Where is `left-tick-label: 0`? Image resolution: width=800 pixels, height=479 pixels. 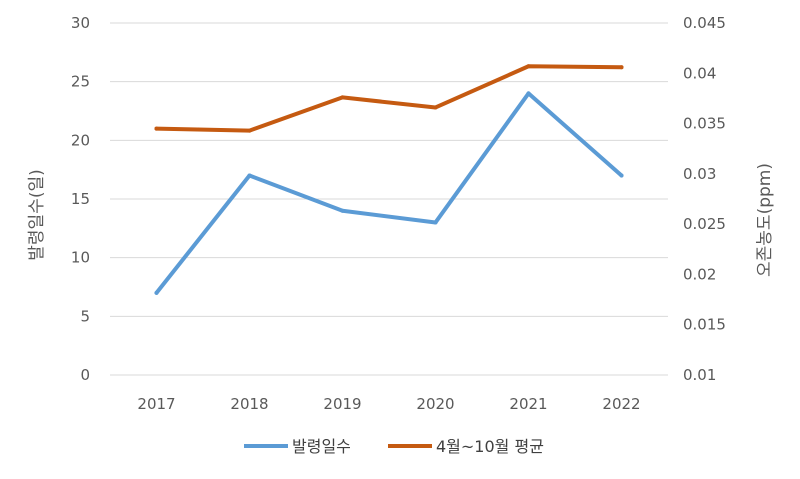
left-tick-label: 0 is located at coordinates (85, 375).